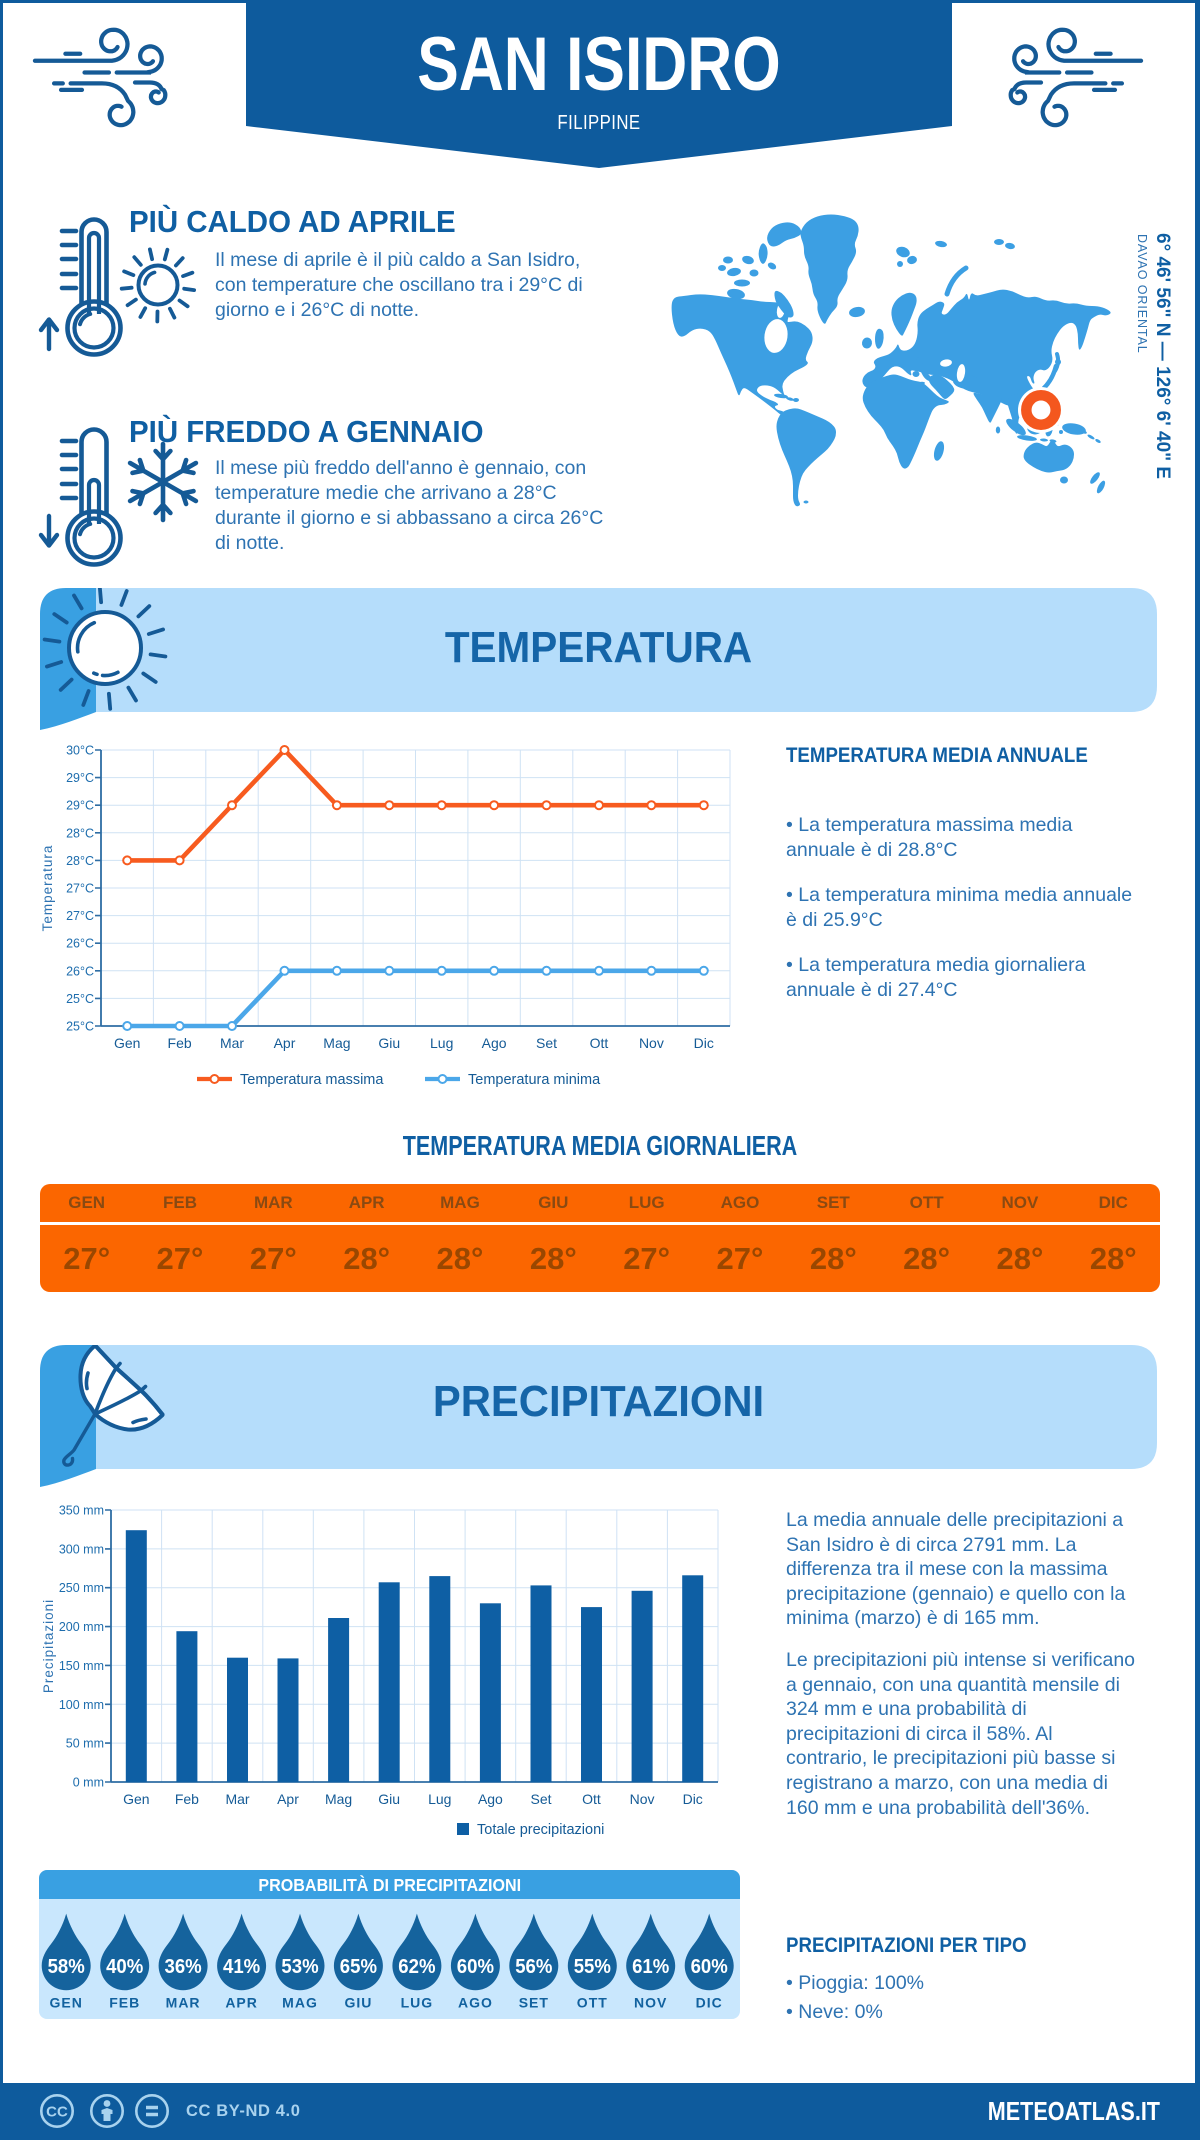 This screenshot has height=2140, width=1200. I want to click on svg-text: 56%, so click(533, 1967).